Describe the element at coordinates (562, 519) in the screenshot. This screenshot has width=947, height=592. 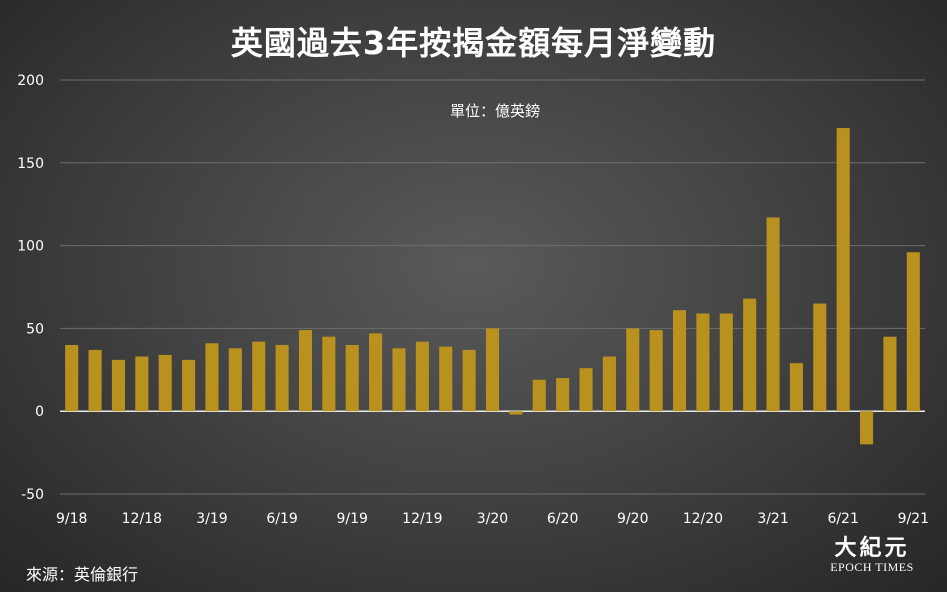
I see `x-tick-label: 6/20` at that location.